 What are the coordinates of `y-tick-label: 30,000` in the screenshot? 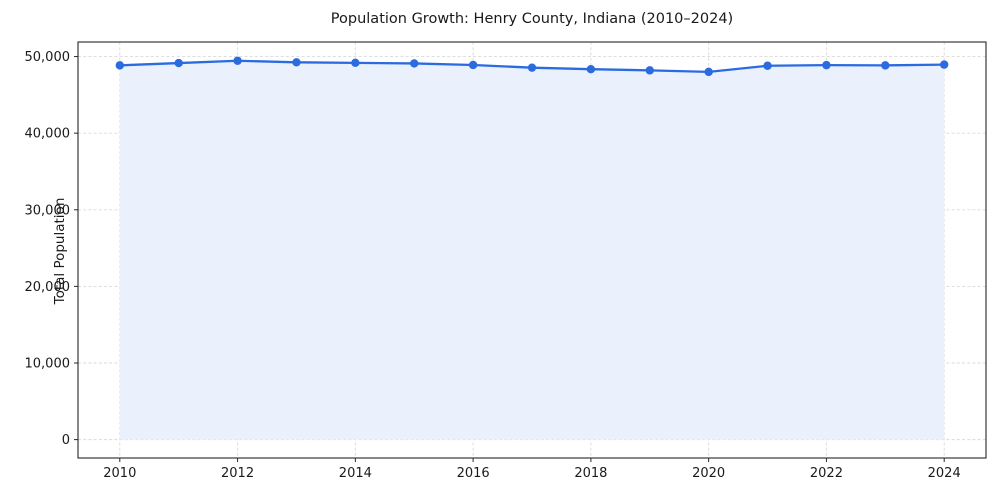 It's located at (48, 210).